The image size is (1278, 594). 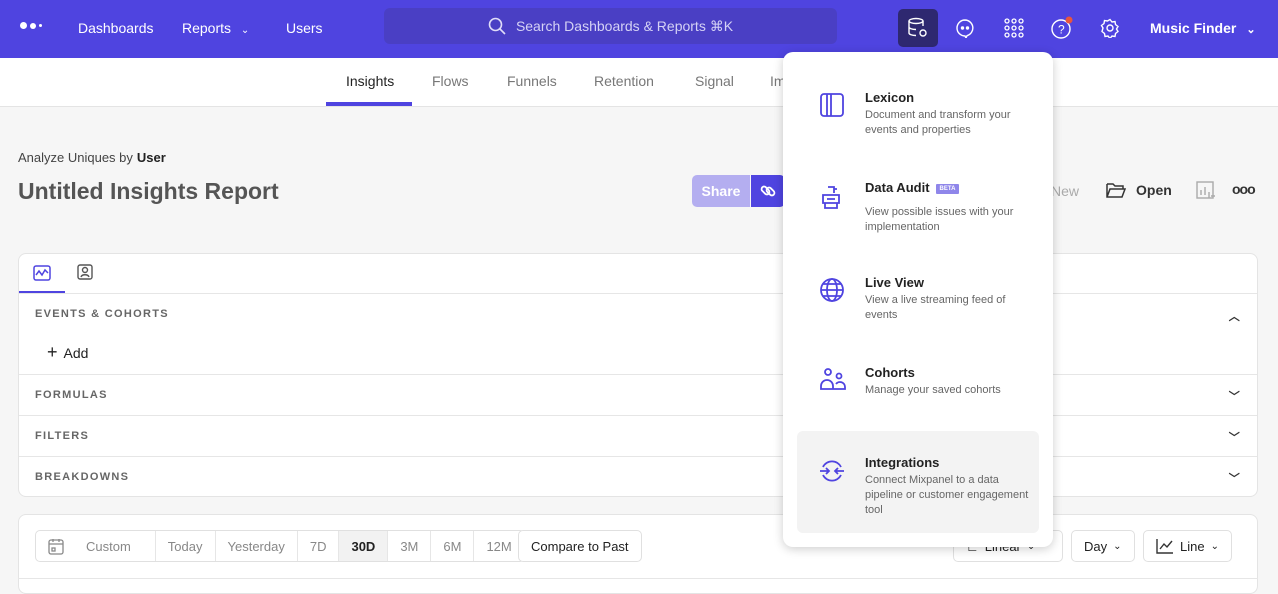 I want to click on analyze-by: Analyze Uniques by User, so click(x=92, y=157).